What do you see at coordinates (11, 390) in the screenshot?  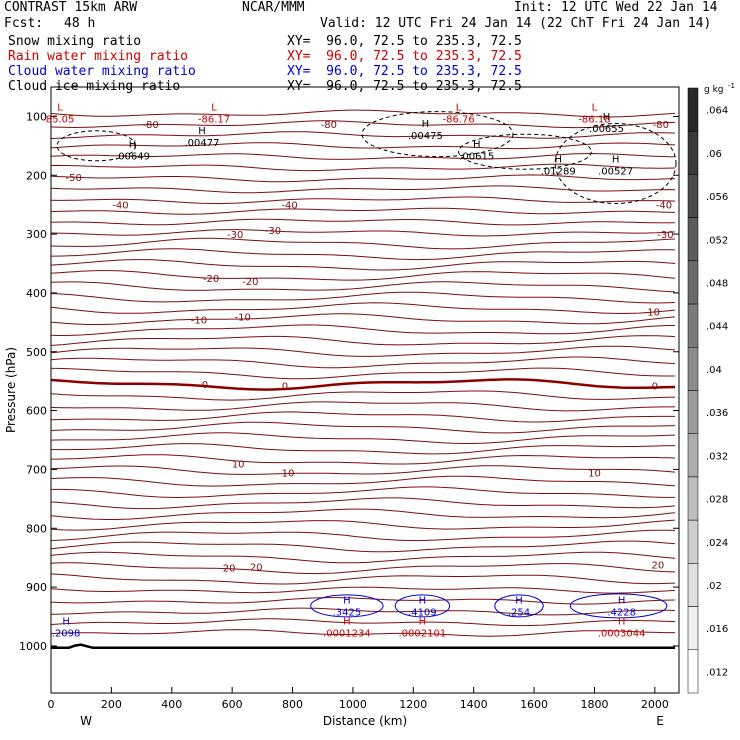 I see `y-axis-label: Pressure (hPa)` at bounding box center [11, 390].